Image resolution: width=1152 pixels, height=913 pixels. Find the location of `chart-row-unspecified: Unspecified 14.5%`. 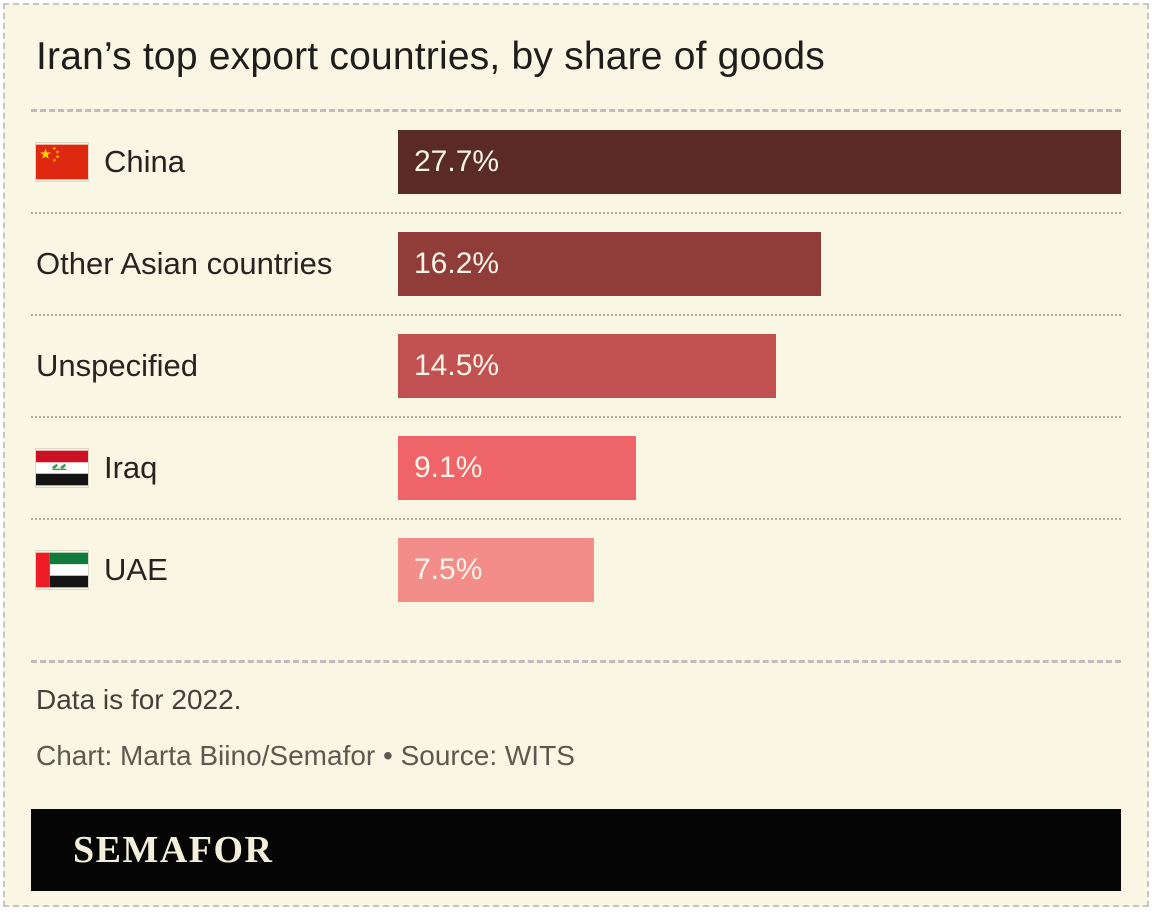

chart-row-unspecified: Unspecified 14.5% is located at coordinates (576, 367).